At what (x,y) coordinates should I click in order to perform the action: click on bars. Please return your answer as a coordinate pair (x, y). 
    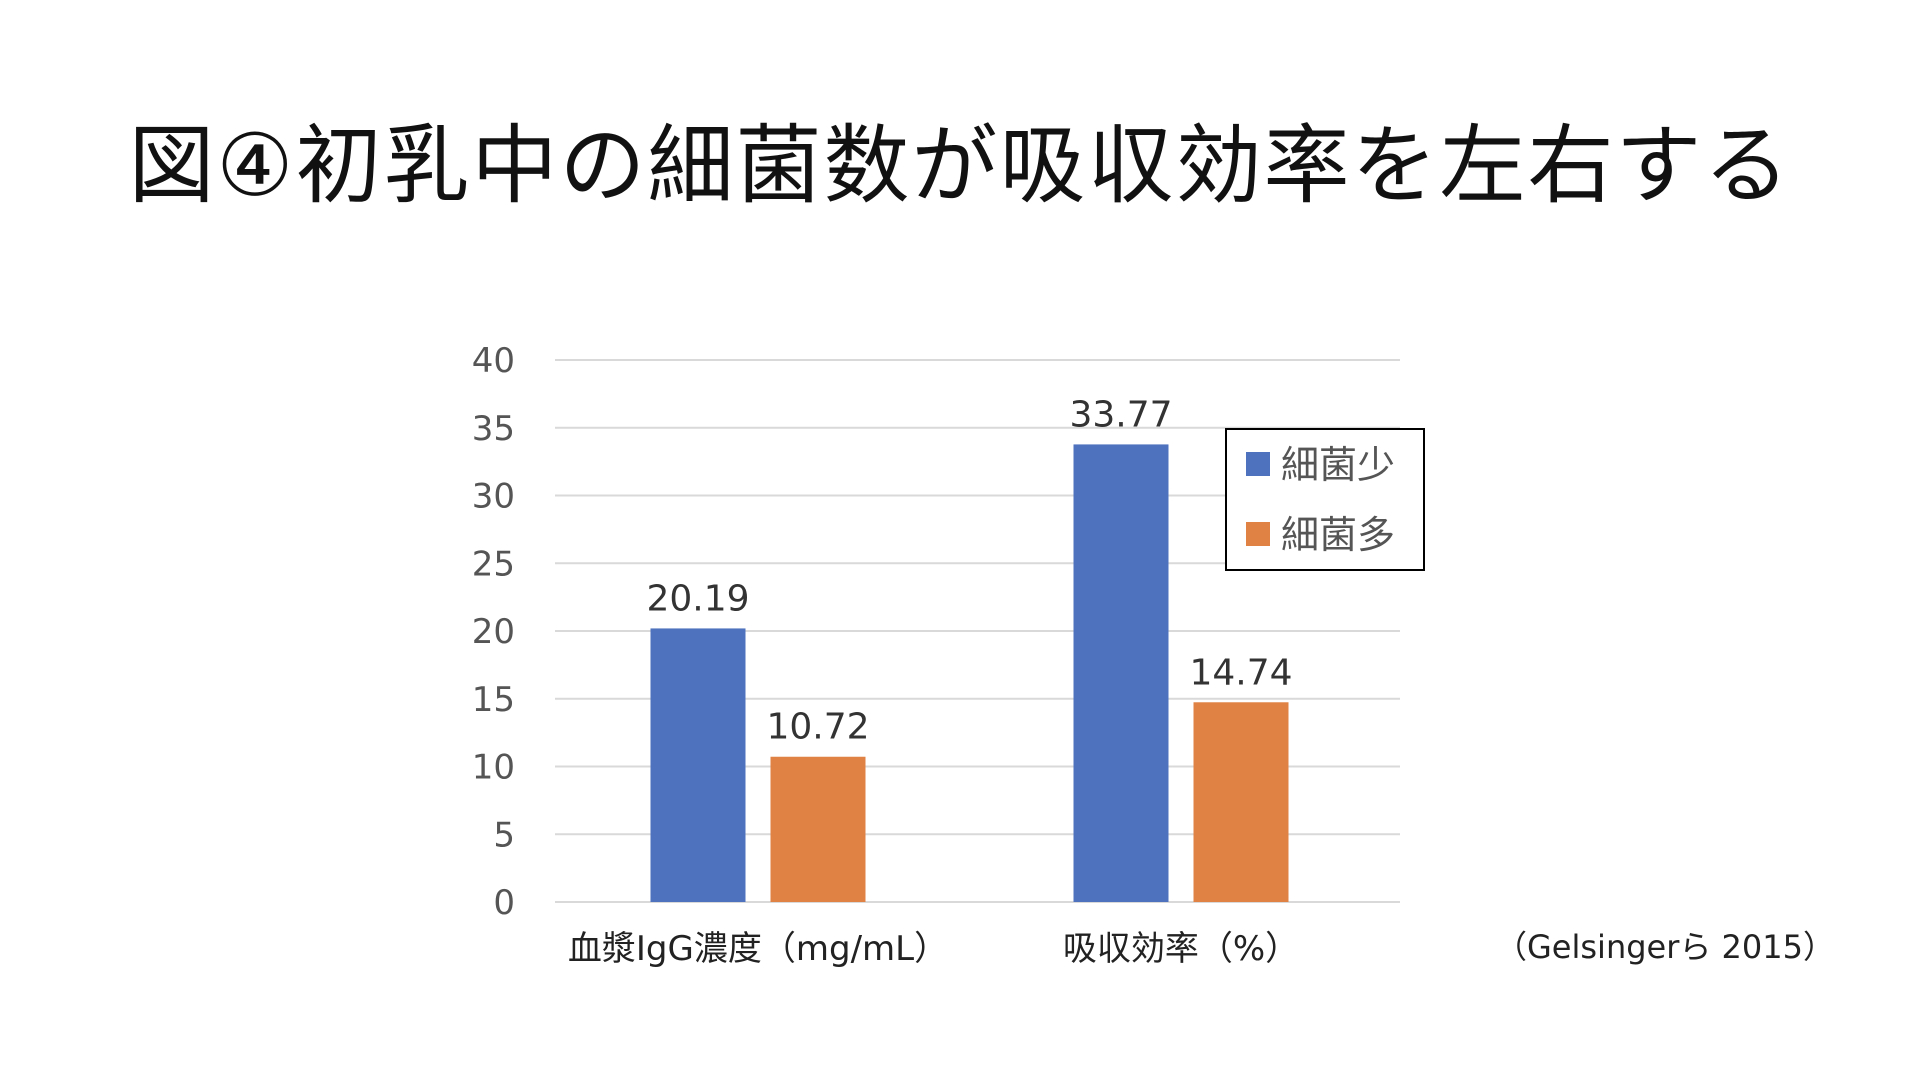
    Looking at the image, I should click on (969, 673).